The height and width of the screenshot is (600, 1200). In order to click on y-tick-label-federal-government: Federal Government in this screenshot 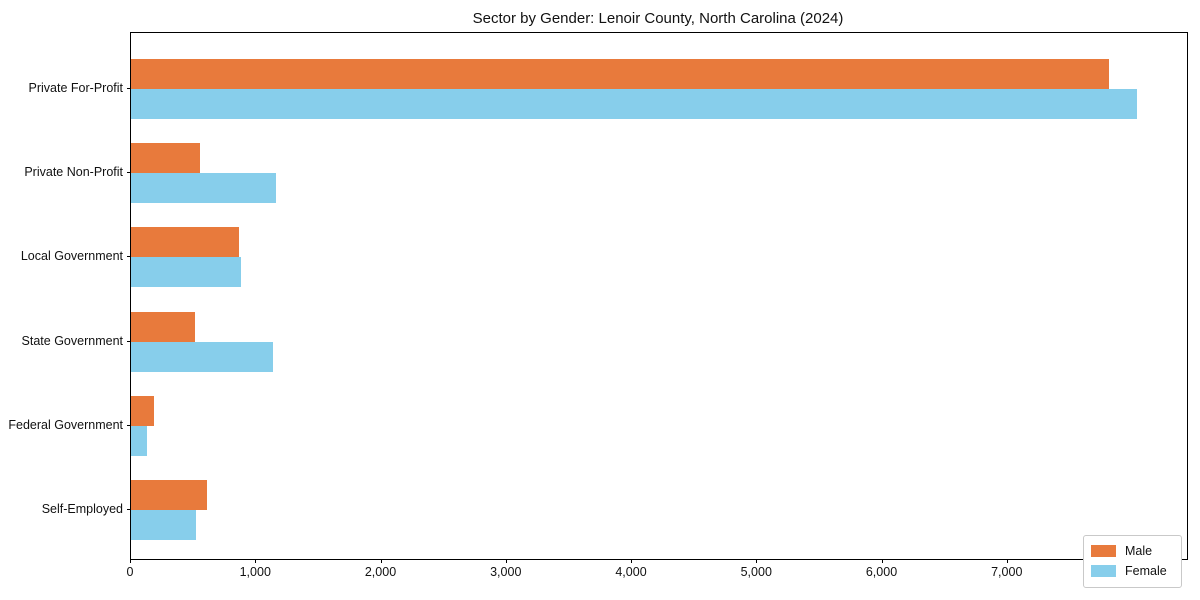, I will do `click(65, 424)`.